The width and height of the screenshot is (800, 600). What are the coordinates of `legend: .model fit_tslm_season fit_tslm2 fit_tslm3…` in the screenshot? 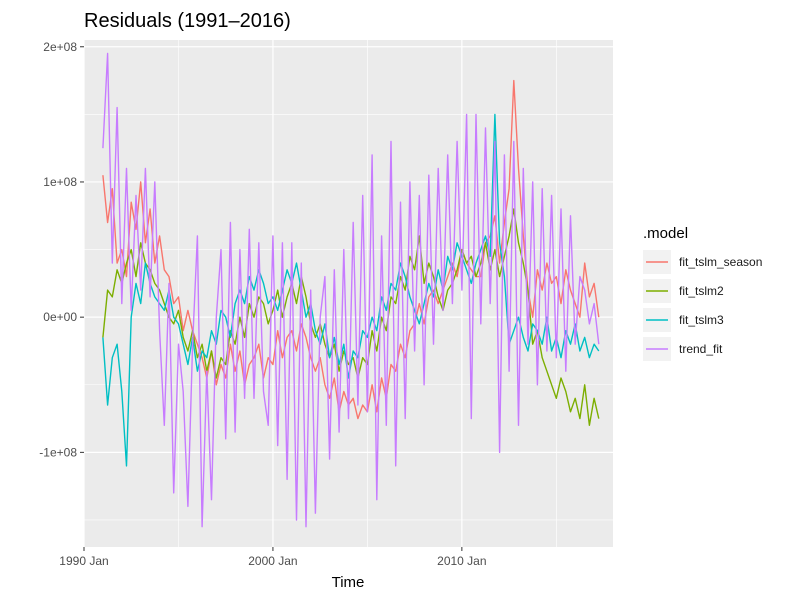 It's located at (702, 293).